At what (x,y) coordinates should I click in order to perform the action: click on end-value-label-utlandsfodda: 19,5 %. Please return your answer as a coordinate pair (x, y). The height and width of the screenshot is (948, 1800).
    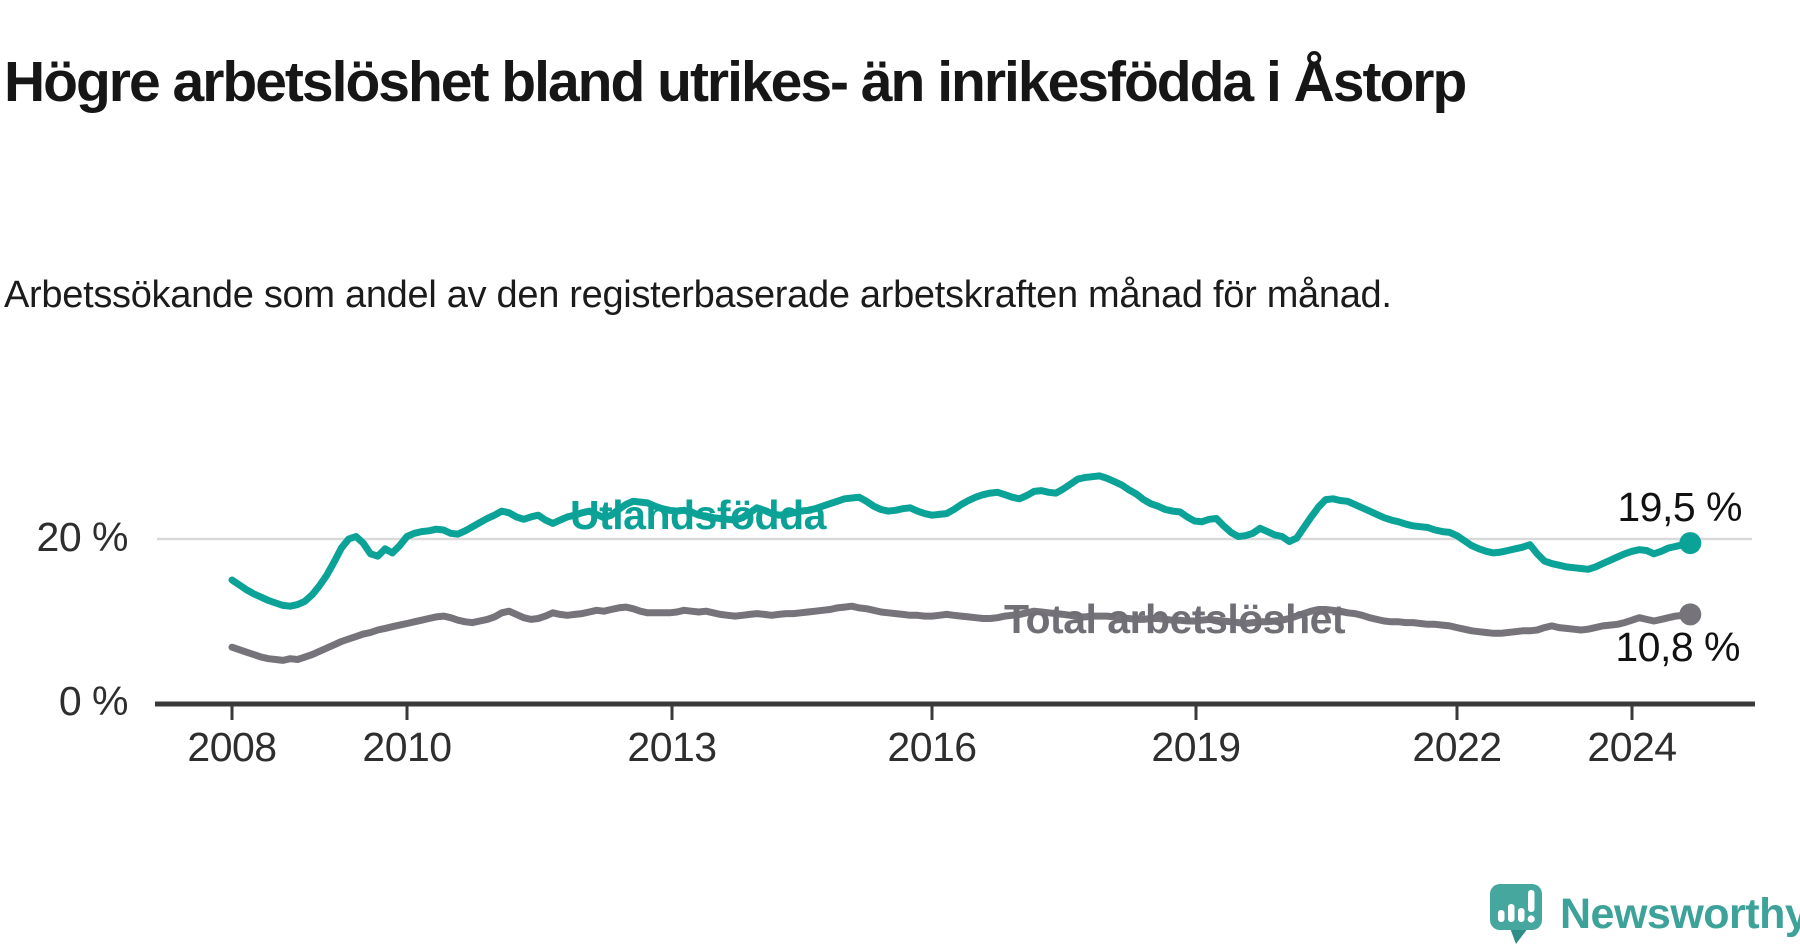
    Looking at the image, I should click on (1679, 507).